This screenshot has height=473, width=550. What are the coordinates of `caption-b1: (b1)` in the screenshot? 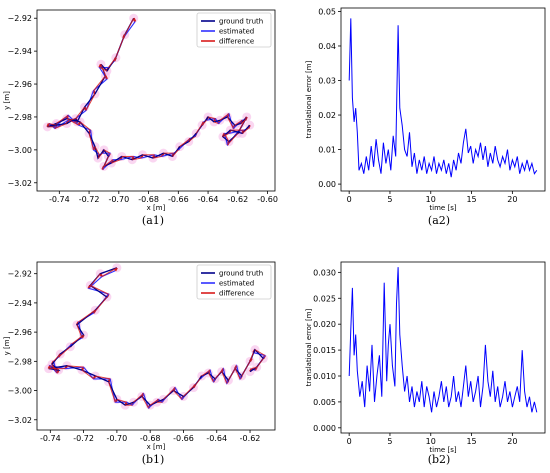 It's located at (153, 459).